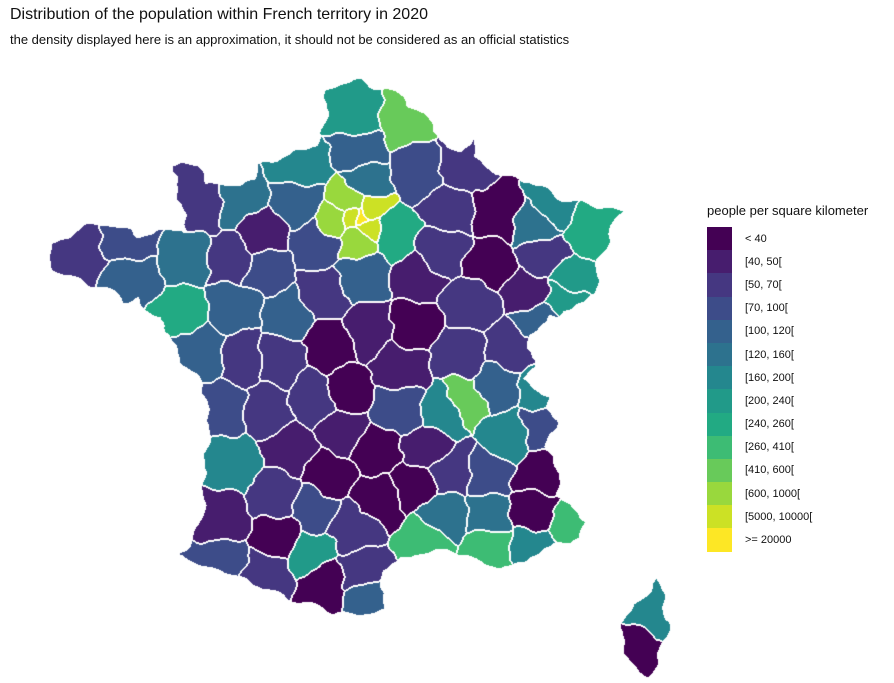  Describe the element at coordinates (773, 493) in the screenshot. I see `legend-label: [600, 1000[` at that location.